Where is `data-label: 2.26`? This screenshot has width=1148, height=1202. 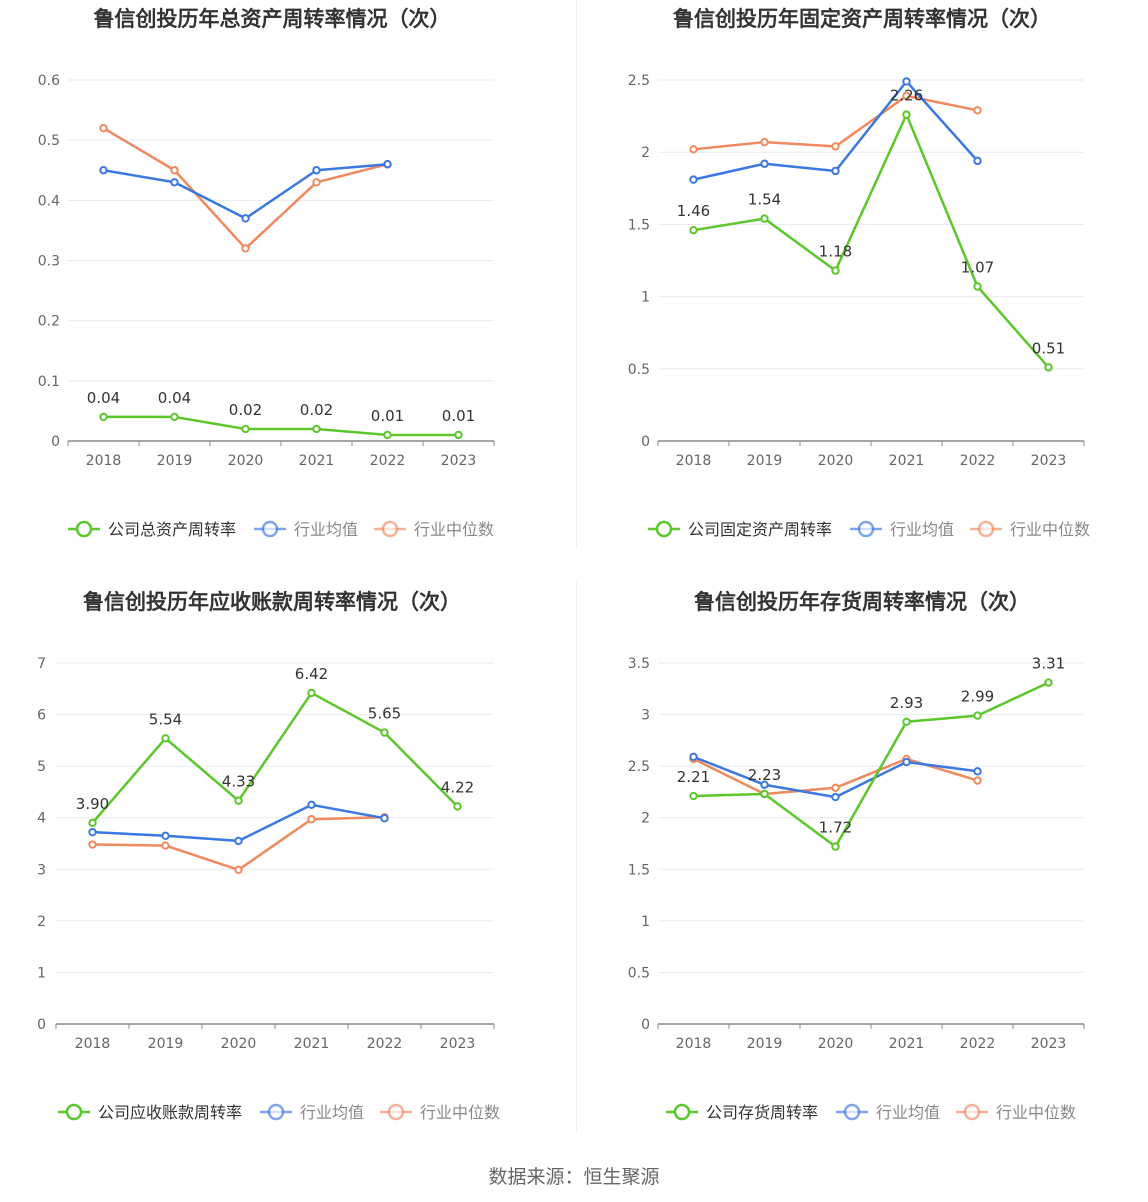 data-label: 2.26 is located at coordinates (906, 96).